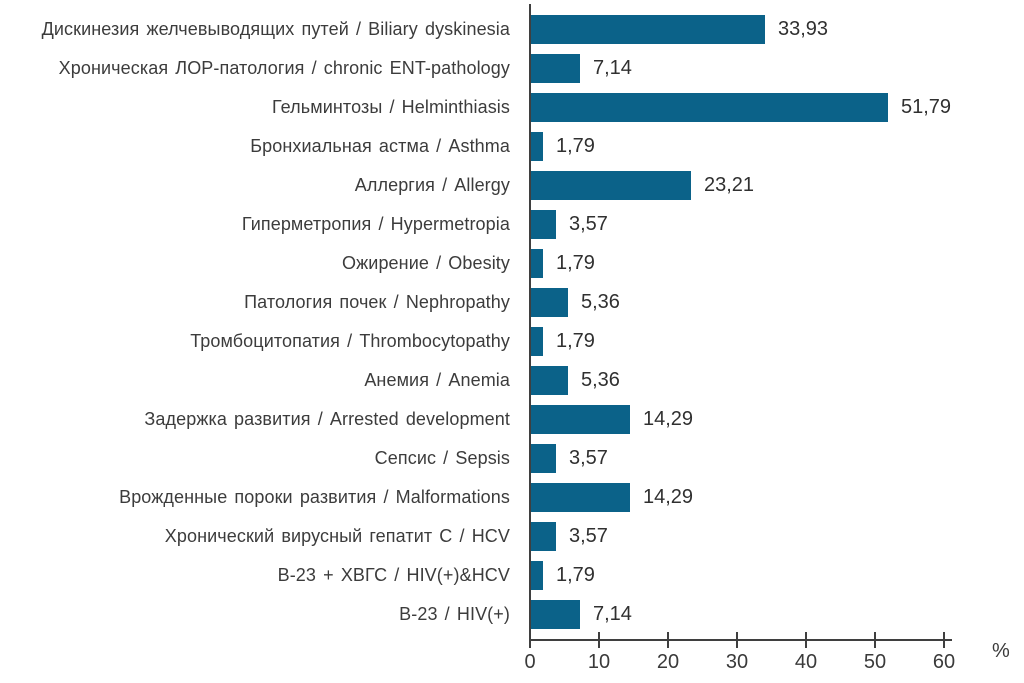 This screenshot has width=1024, height=683. Describe the element at coordinates (512, 146) in the screenshot. I see `chart-row: Бронхиальная астма / Asthma 1,79` at that location.